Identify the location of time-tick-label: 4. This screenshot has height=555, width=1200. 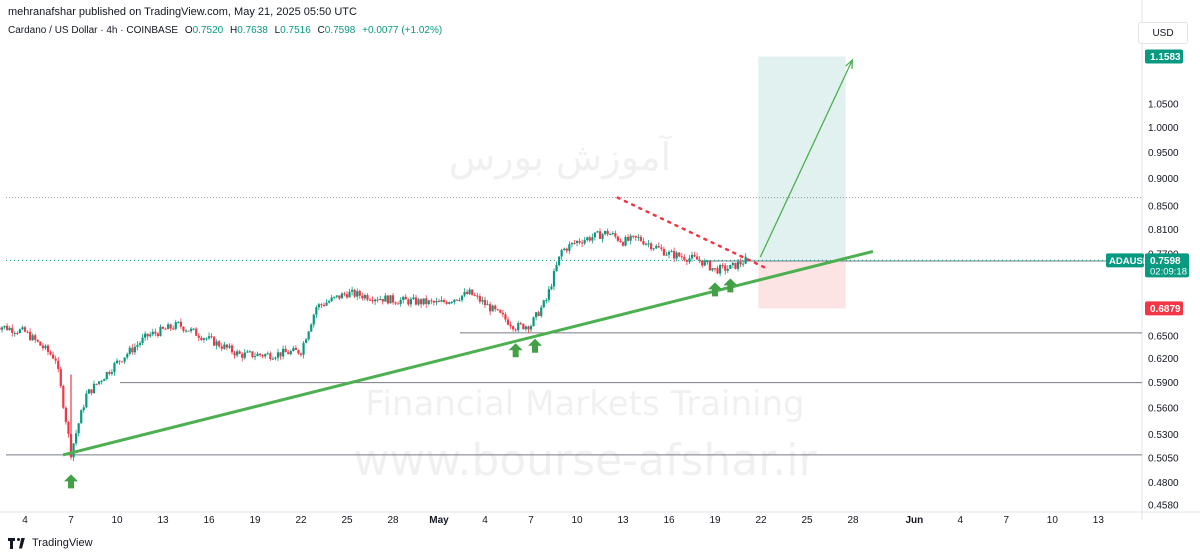
(485, 520).